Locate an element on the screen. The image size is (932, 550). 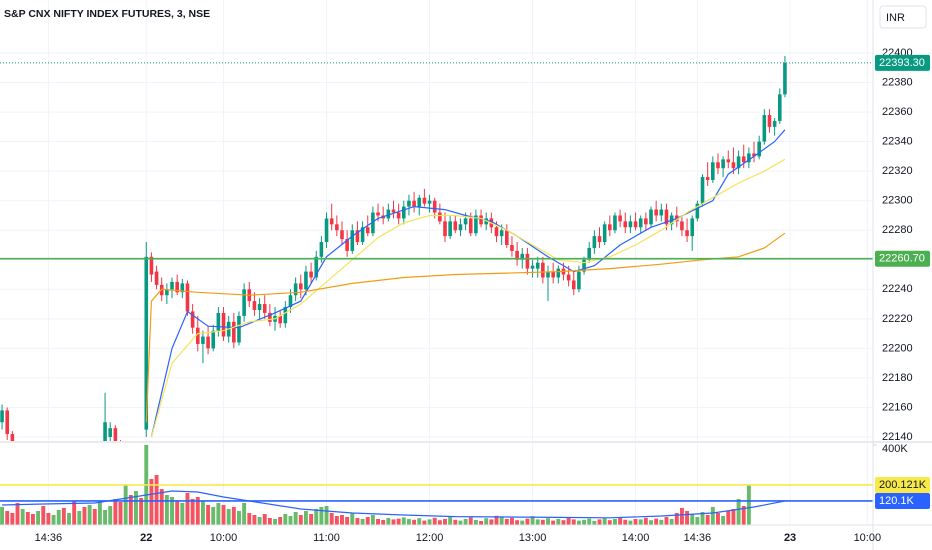
x-tick-label: 14:36 is located at coordinates (49, 538).